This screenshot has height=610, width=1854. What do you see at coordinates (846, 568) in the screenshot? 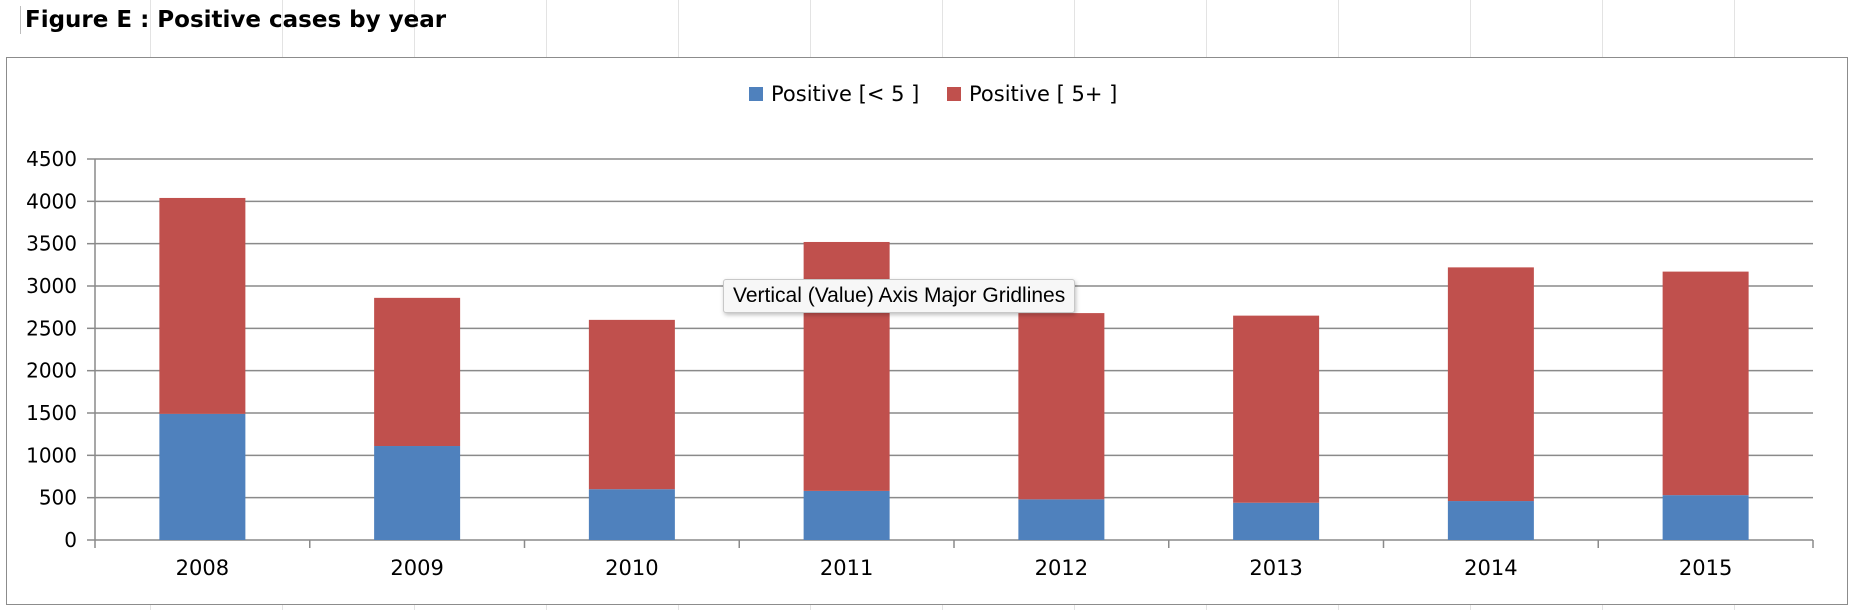
I see `x-tick-label: 2011` at bounding box center [846, 568].